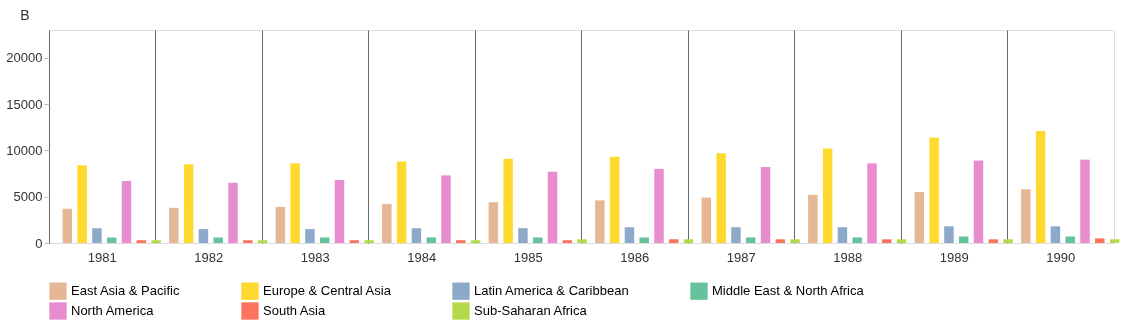  What do you see at coordinates (422, 257) in the screenshot?
I see `x-tick-label: 1984` at bounding box center [422, 257].